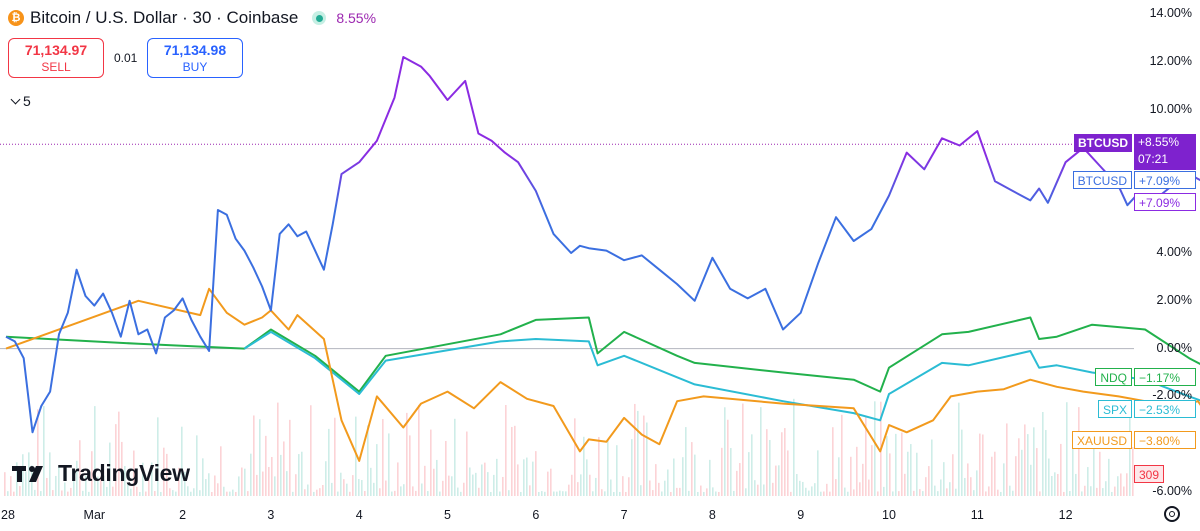 The width and height of the screenshot is (1200, 531). Describe the element at coordinates (1174, 252) in the screenshot. I see `y-tick-label: 4.00%` at that location.